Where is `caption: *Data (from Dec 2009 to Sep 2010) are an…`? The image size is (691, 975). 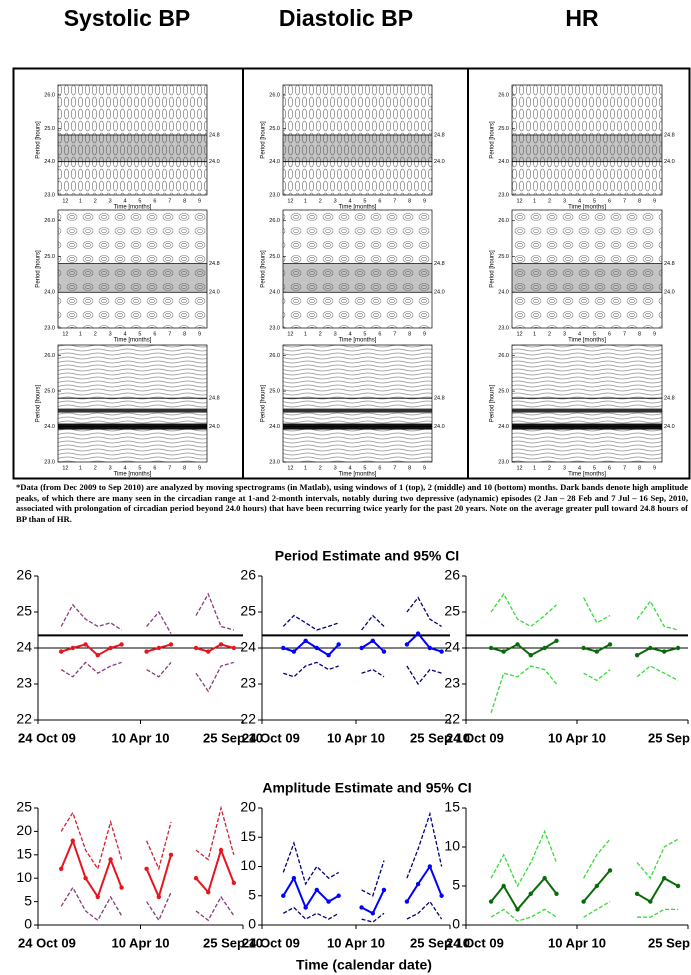 caption: *Data (from Dec 2009 to Sep 2010) are an… is located at coordinates (352, 503).